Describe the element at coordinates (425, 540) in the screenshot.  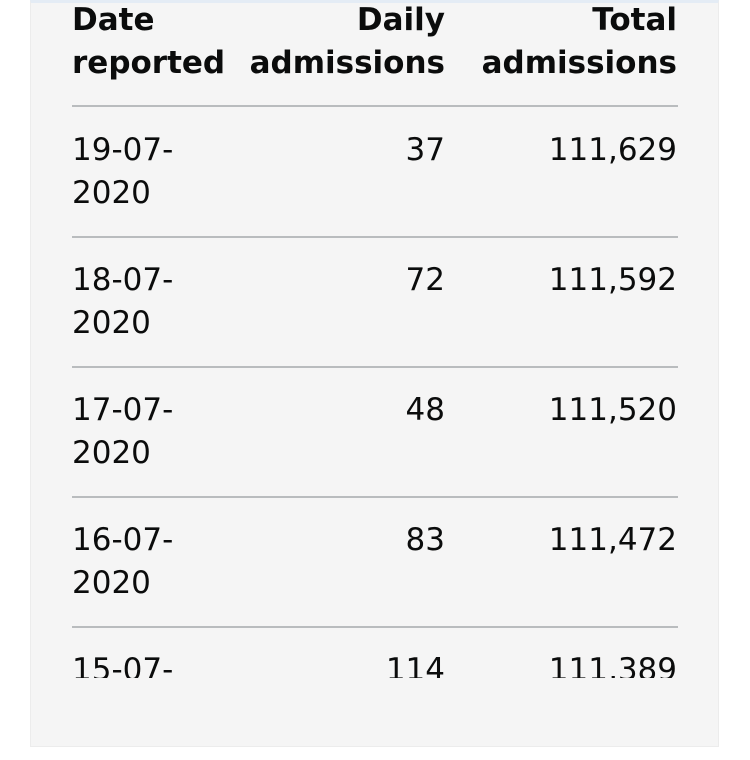
I see `table-cell: 83` at that location.